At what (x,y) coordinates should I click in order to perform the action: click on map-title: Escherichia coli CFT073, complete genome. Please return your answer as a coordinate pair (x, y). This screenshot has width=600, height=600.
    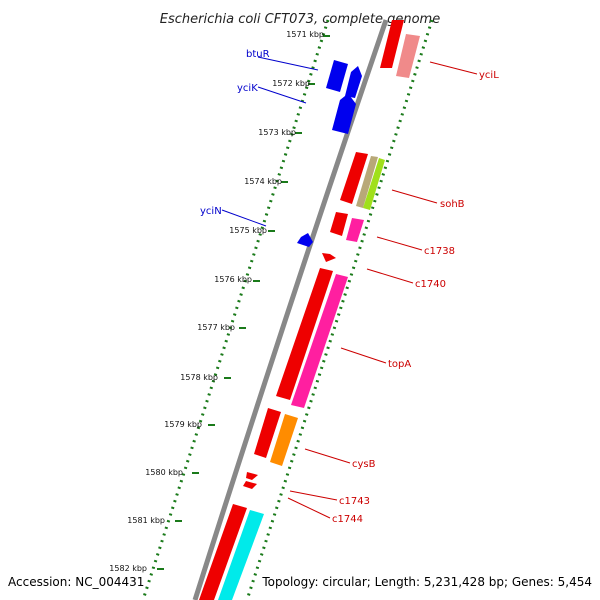
    Looking at the image, I should click on (300, 19).